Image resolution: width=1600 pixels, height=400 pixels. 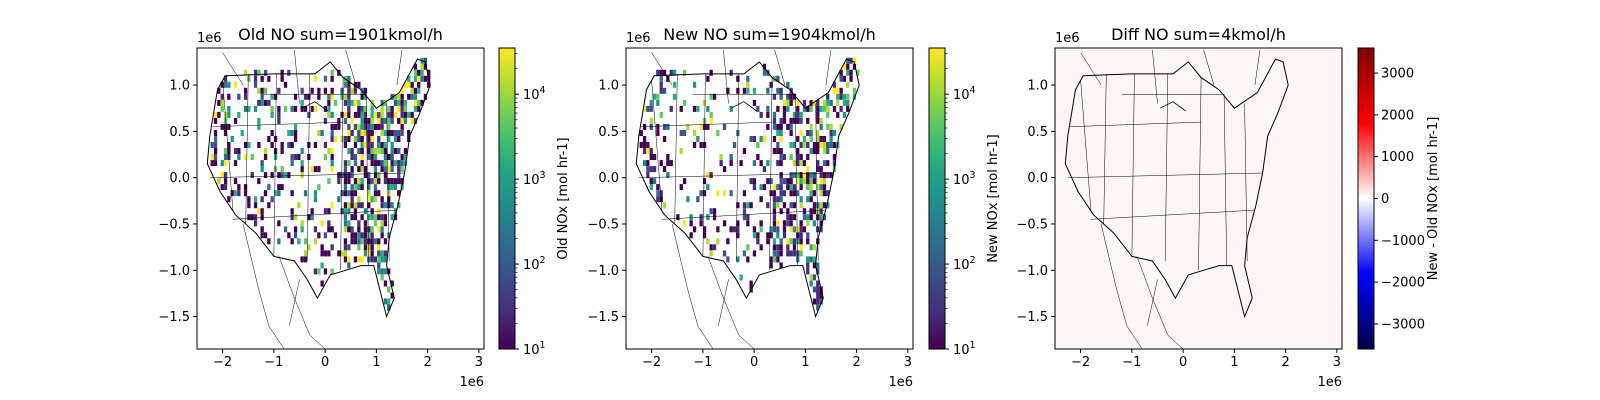 I want to click on x-tick-label: −2, so click(x=222, y=362).